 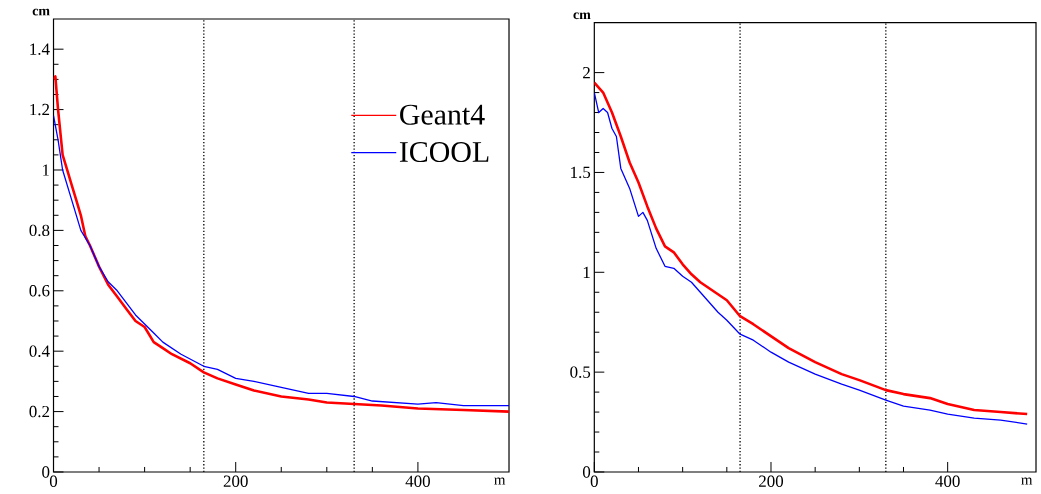 I want to click on y-tick-label: 1.5, so click(x=581, y=172).